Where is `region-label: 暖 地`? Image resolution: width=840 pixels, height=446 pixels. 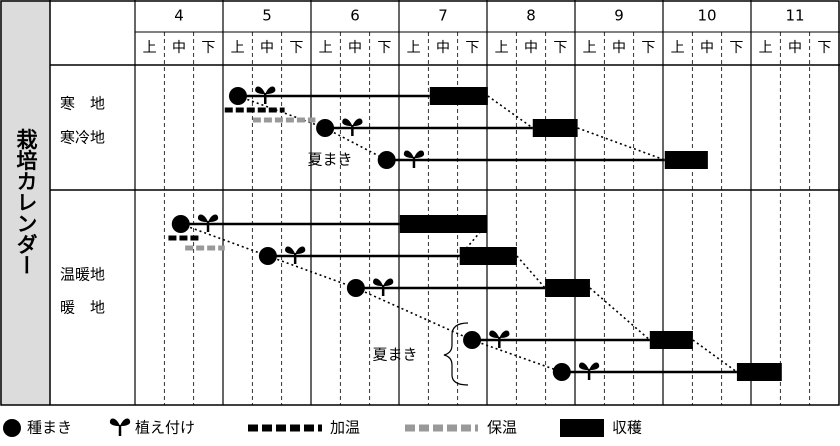
region-label: 暖 地 is located at coordinates (82, 308).